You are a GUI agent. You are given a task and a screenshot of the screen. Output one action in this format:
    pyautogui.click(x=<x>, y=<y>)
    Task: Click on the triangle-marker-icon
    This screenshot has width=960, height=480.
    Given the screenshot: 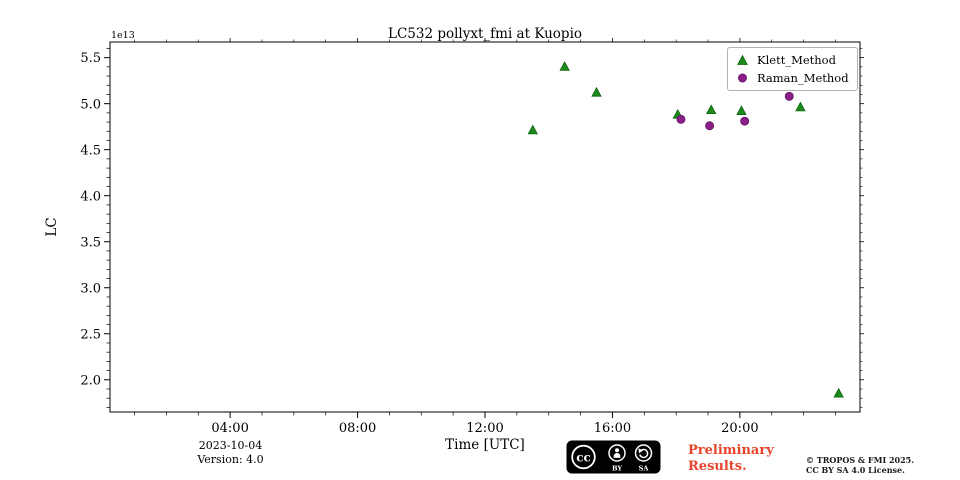 What is the action you would take?
    pyautogui.click(x=742, y=59)
    